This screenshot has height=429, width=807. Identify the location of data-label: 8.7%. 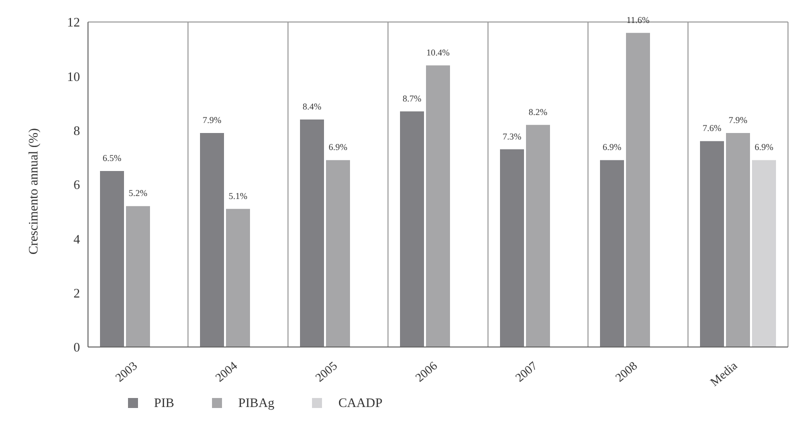
(412, 98).